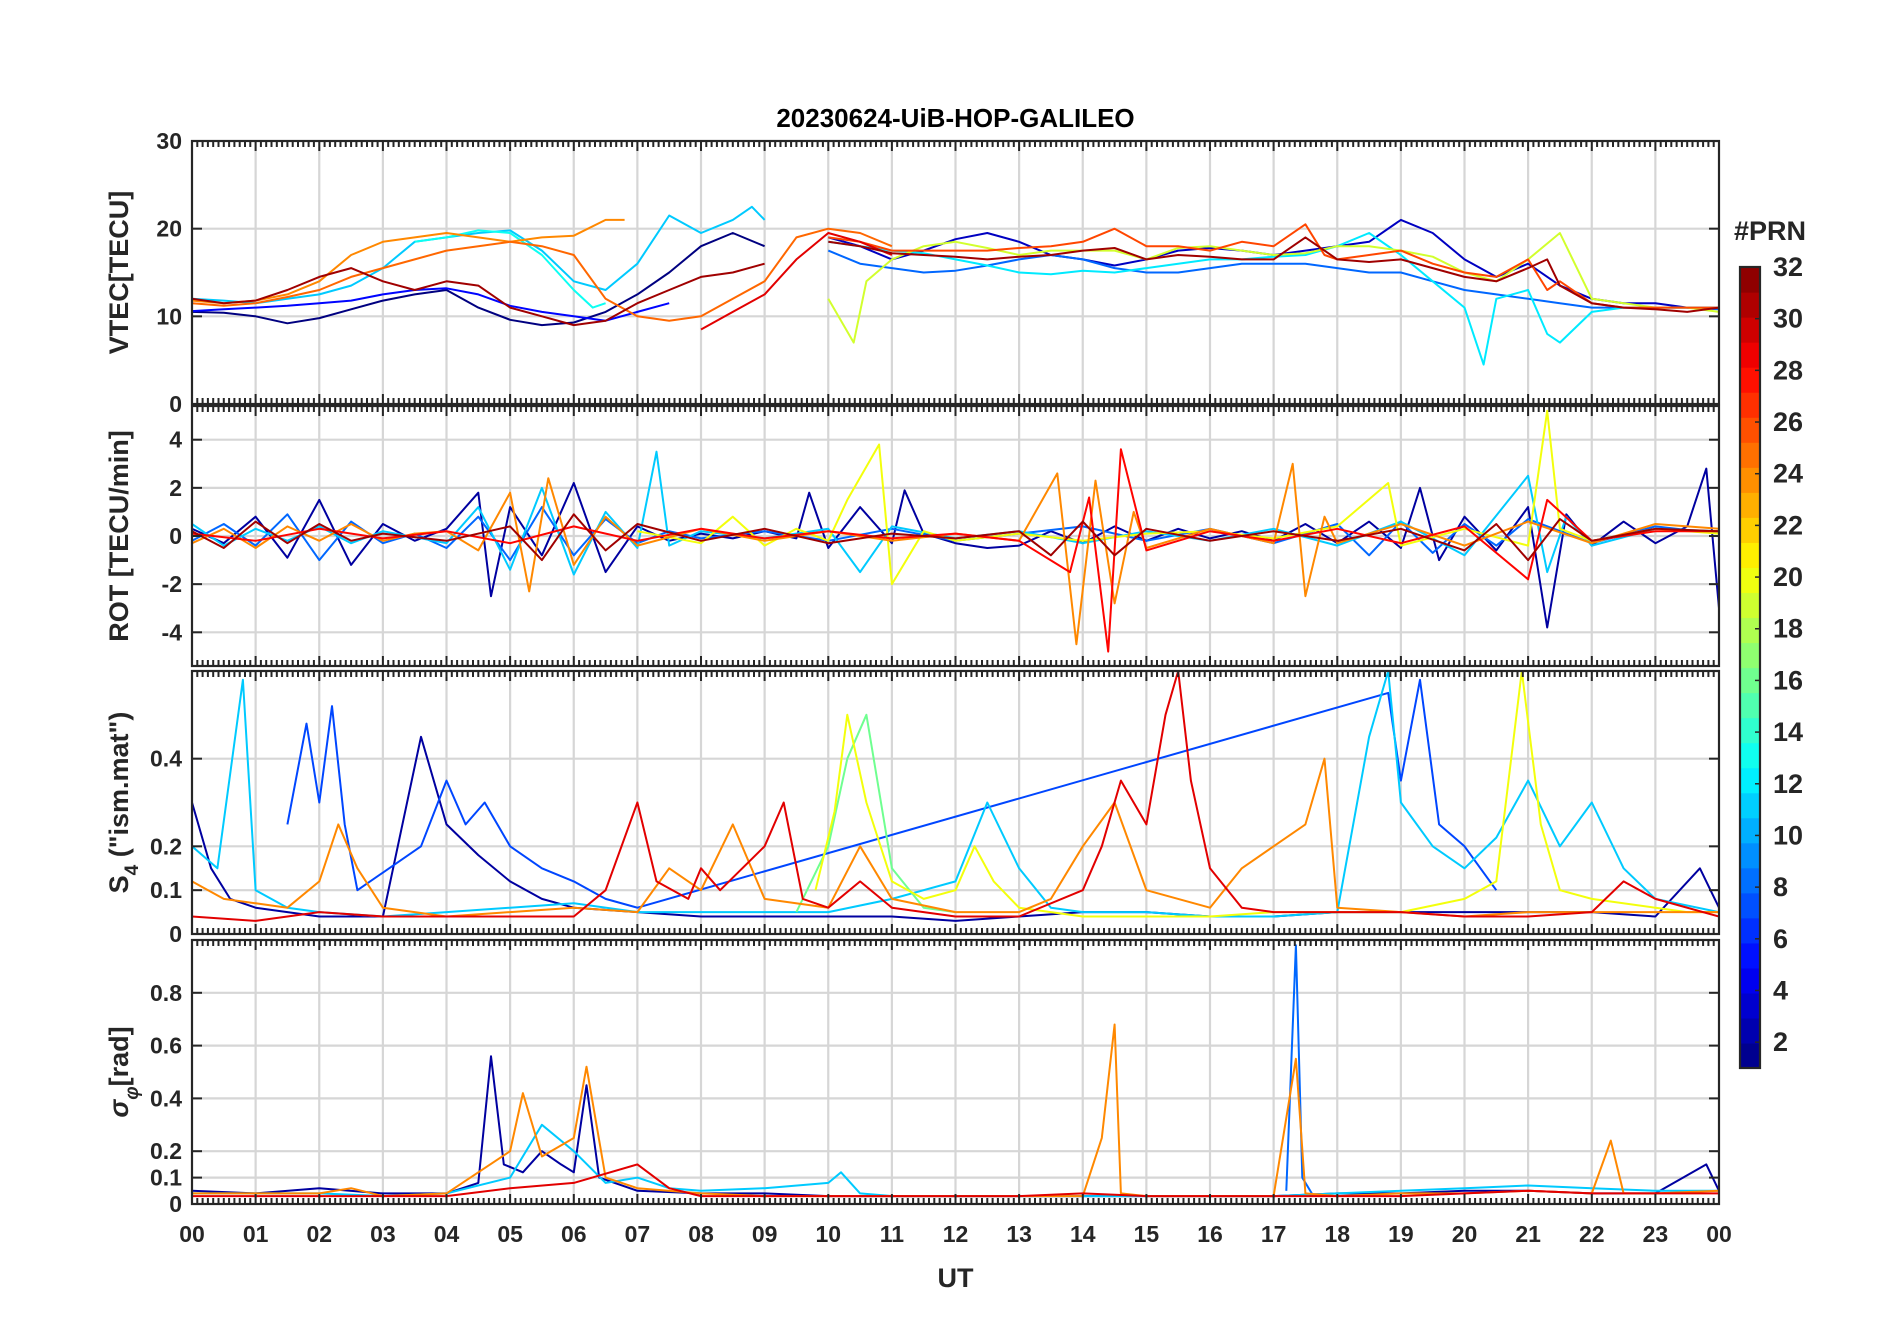 This screenshot has width=1902, height=1330. Describe the element at coordinates (1788, 732) in the screenshot. I see `colorbar-tick-label: 14` at that location.